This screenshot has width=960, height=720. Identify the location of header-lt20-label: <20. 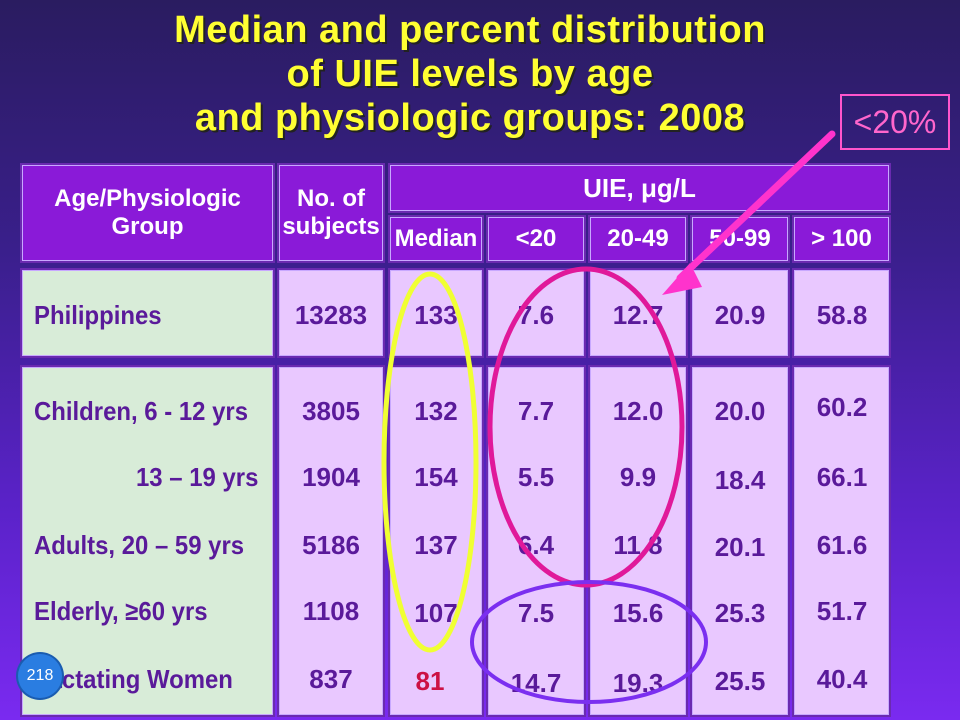
(536, 238).